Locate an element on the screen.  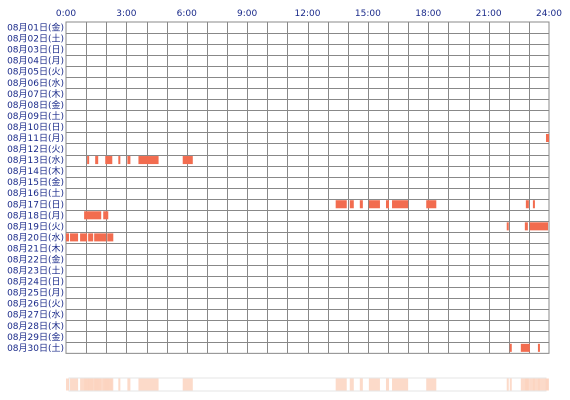
day-row-label: 08月17日(日) is located at coordinates (35, 204).